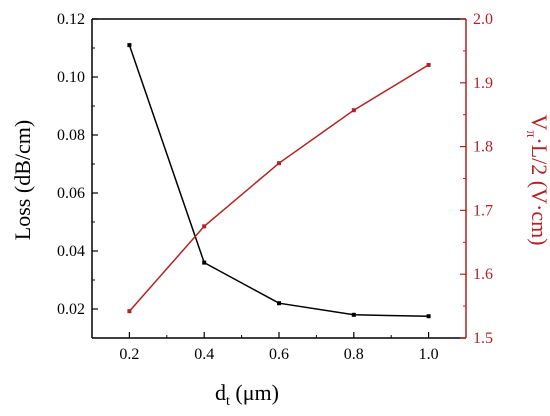  I want to click on x-axis-title: dt (μm), so click(247, 394).